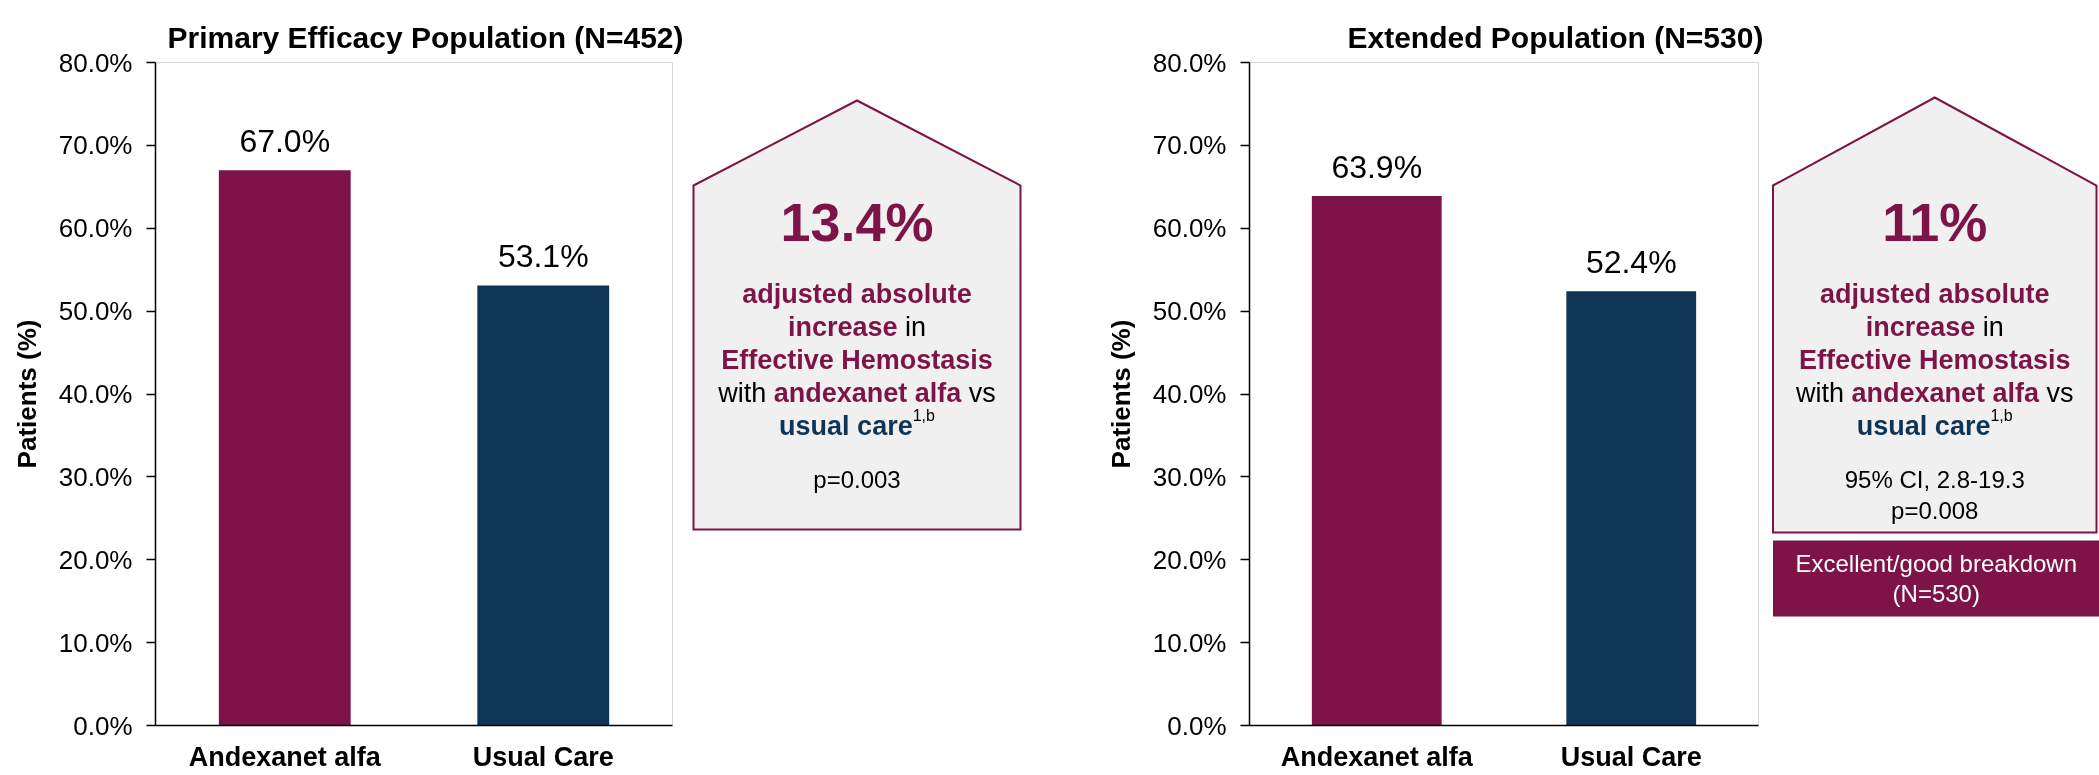 The width and height of the screenshot is (2099, 775). What do you see at coordinates (1935, 510) in the screenshot?
I see `text: p=0.008` at bounding box center [1935, 510].